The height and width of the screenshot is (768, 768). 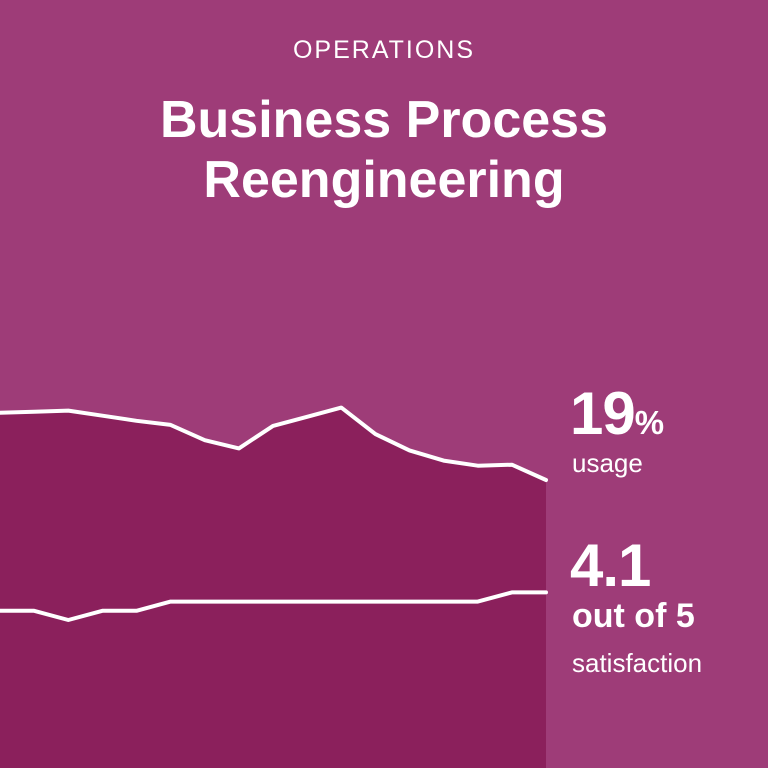 I want to click on satisfaction-scale: out of 5, so click(x=633, y=616).